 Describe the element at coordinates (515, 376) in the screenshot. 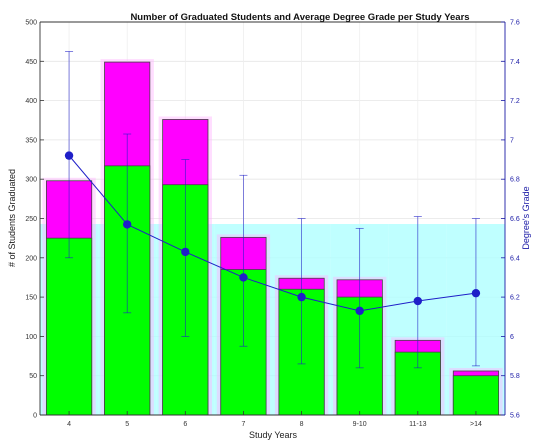

I see `y-right-tick-label: 5.8` at that location.